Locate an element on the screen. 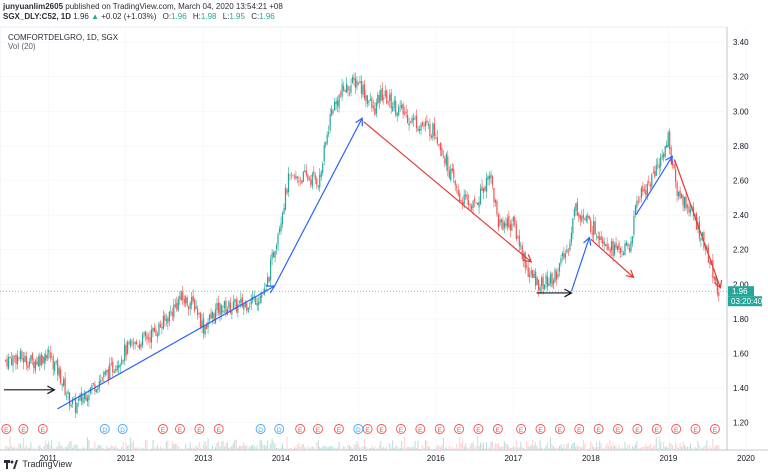 The width and height of the screenshot is (768, 475). trendline-arrowhead is located at coordinates (568, 293).